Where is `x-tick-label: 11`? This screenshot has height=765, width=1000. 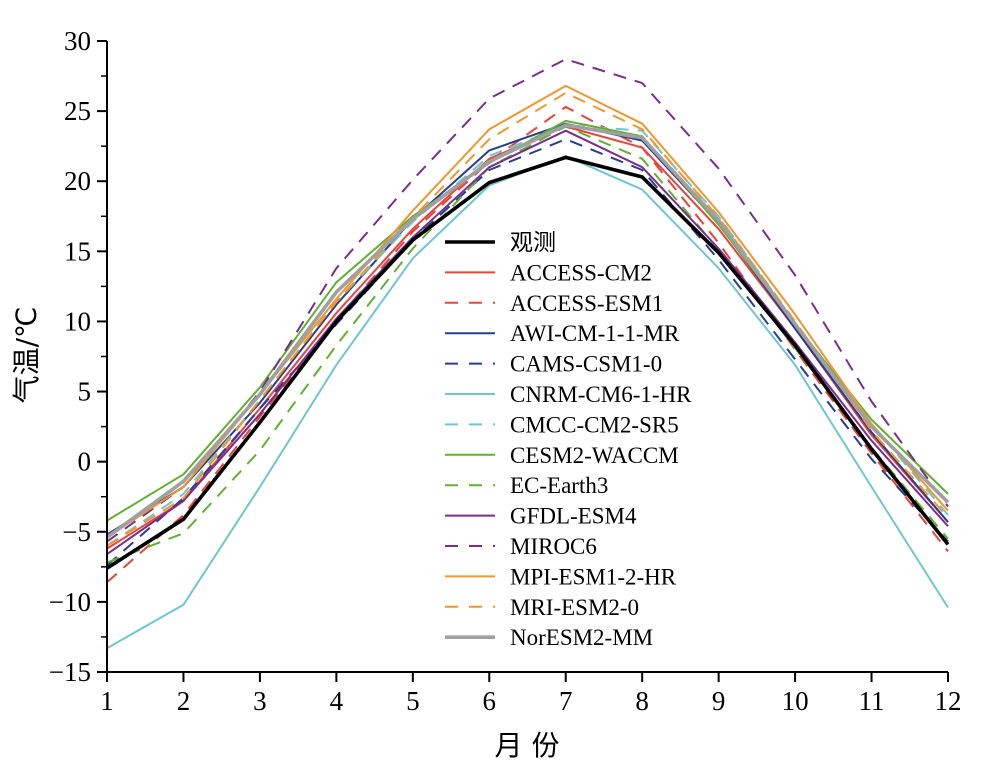
x-tick-label: 11 is located at coordinates (872, 701).